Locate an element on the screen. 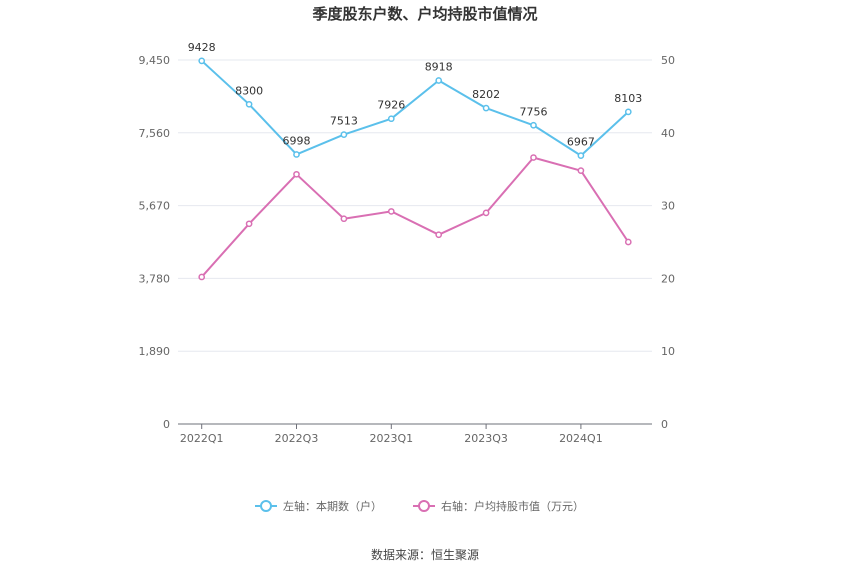 The height and width of the screenshot is (575, 850). x-tick-label: 2022Q1 is located at coordinates (202, 438).